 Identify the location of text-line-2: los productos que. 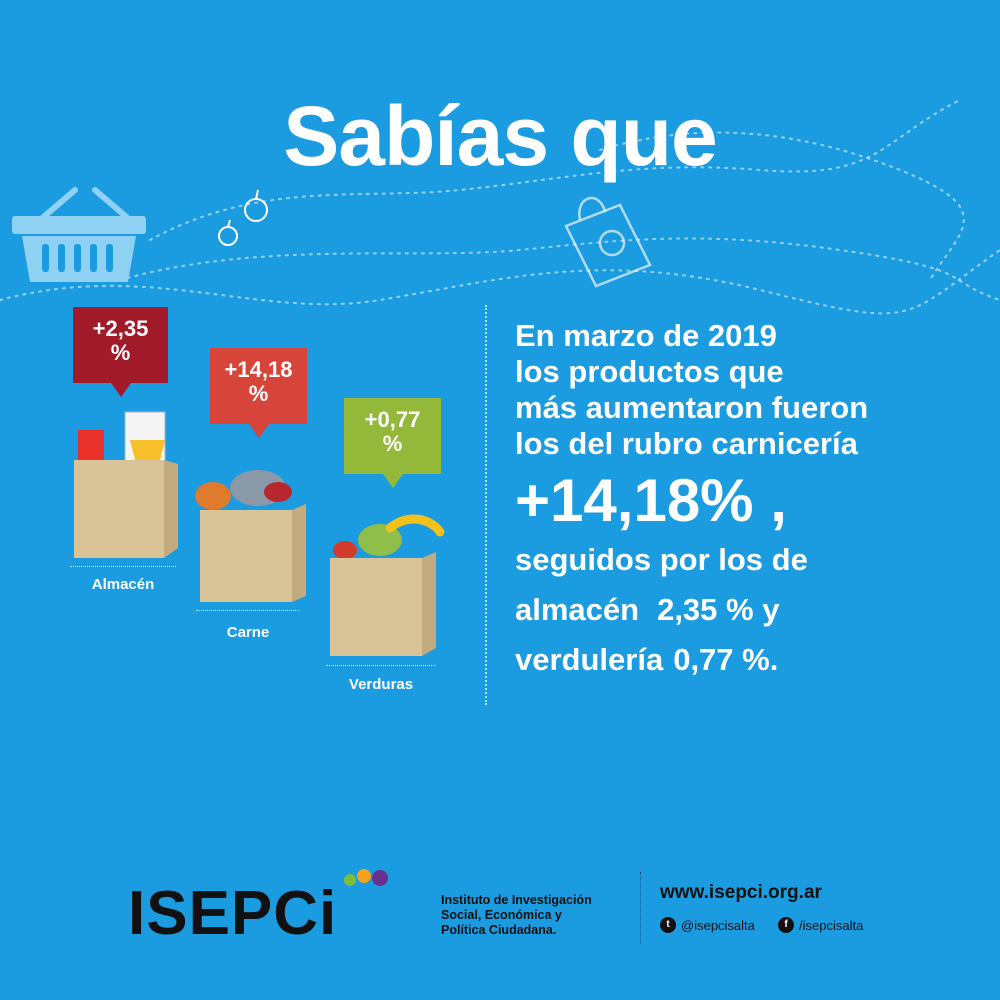
(649, 371).